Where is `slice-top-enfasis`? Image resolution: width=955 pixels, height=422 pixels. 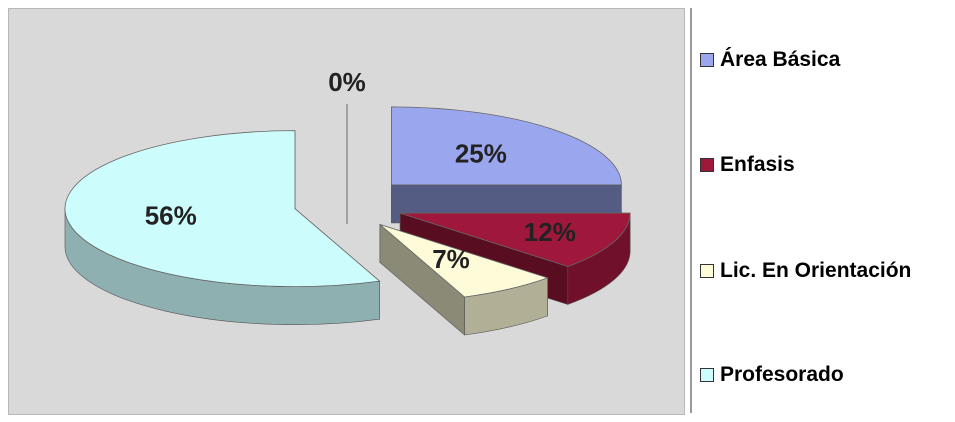
slice-top-enfasis is located at coordinates (515, 239).